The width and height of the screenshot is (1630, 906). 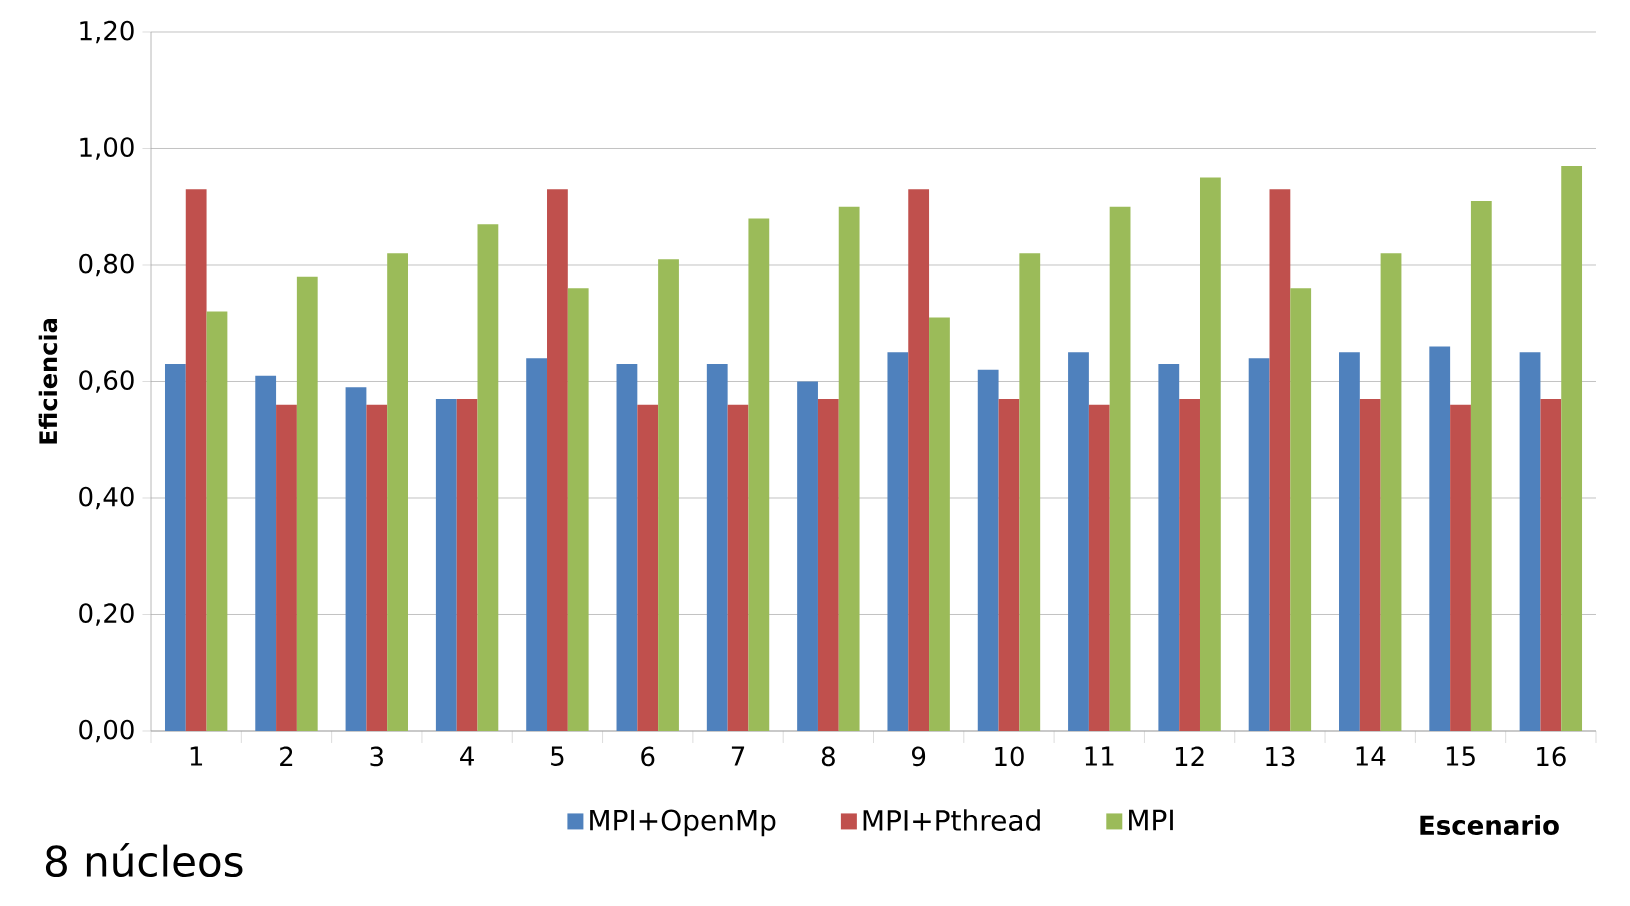 What do you see at coordinates (828, 756) in the screenshot?
I see `x-tick-label: 8` at bounding box center [828, 756].